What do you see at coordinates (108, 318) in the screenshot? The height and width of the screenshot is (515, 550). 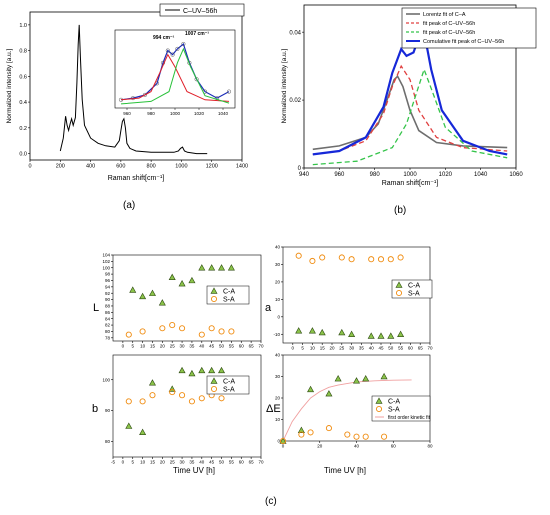 I see `y-tick-label: 84` at bounding box center [108, 318].